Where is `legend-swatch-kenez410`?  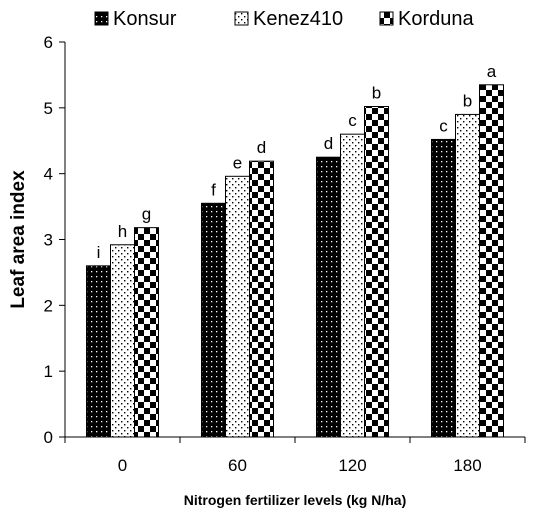
legend-swatch-kenez410 is located at coordinates (241, 18).